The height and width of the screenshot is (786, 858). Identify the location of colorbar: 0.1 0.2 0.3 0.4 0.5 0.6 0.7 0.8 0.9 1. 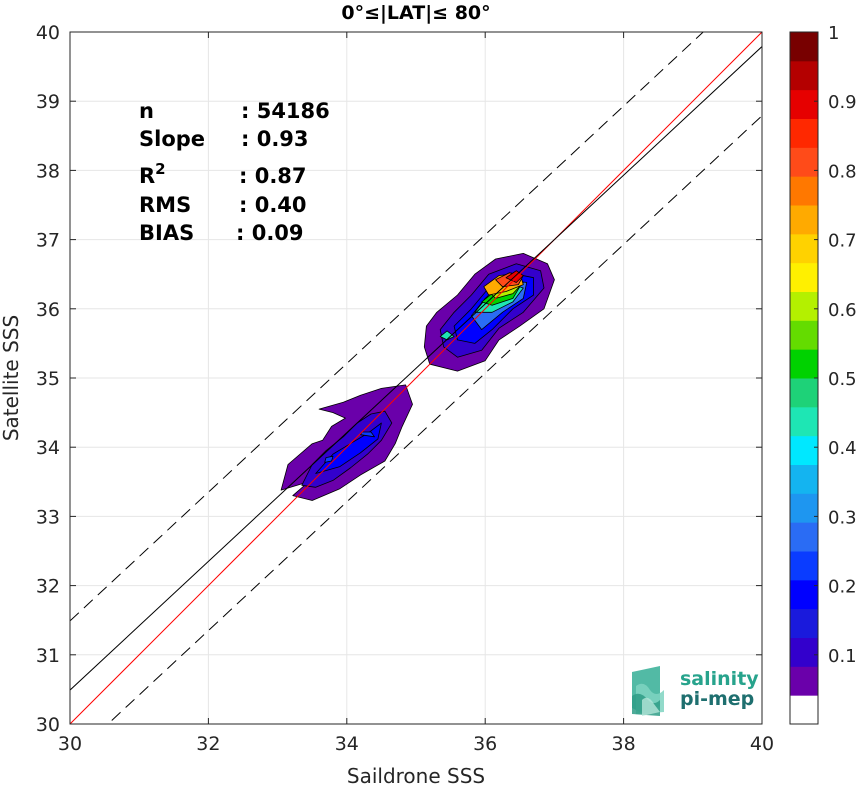
(823, 374).